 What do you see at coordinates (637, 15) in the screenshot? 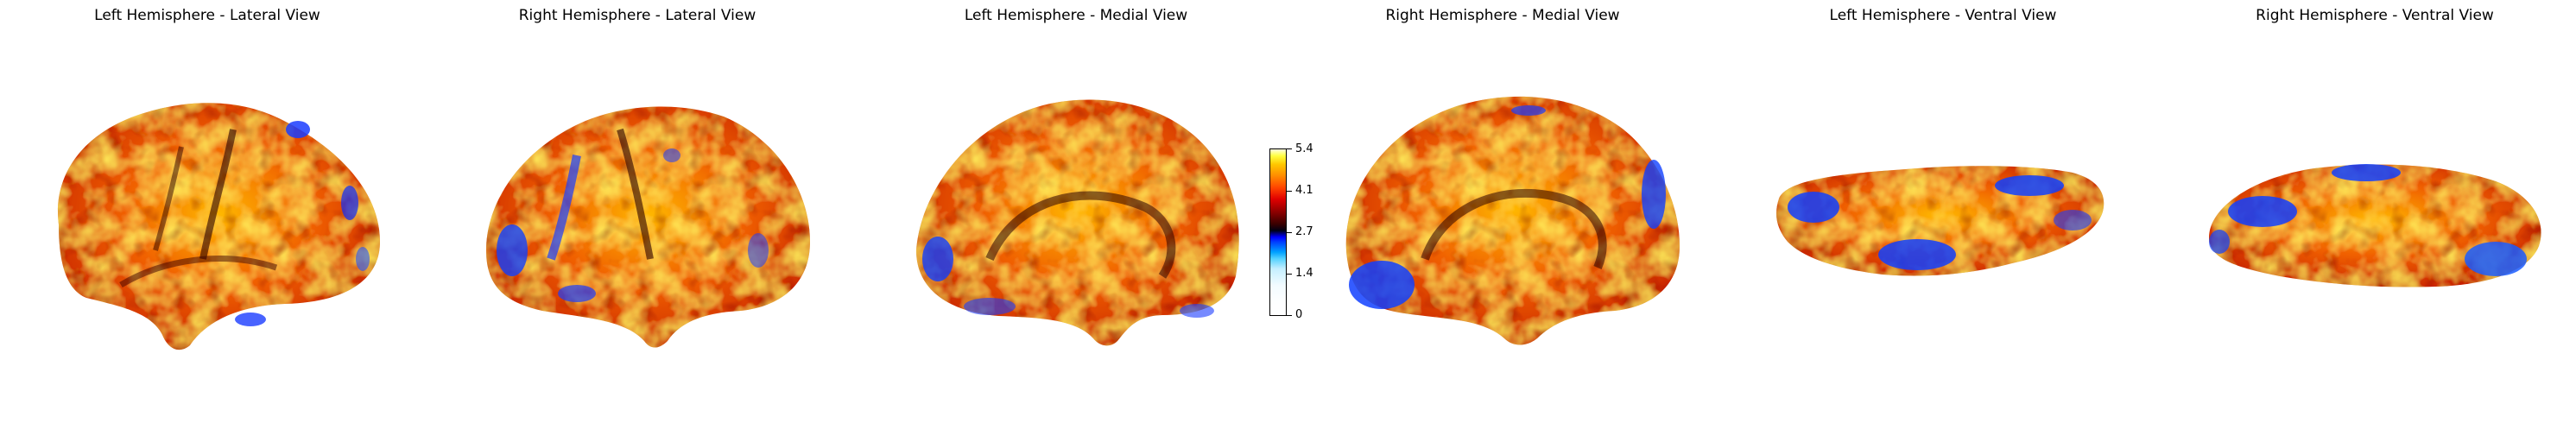
I see `panel-title: Right Hemisphere - Lateral View` at bounding box center [637, 15].